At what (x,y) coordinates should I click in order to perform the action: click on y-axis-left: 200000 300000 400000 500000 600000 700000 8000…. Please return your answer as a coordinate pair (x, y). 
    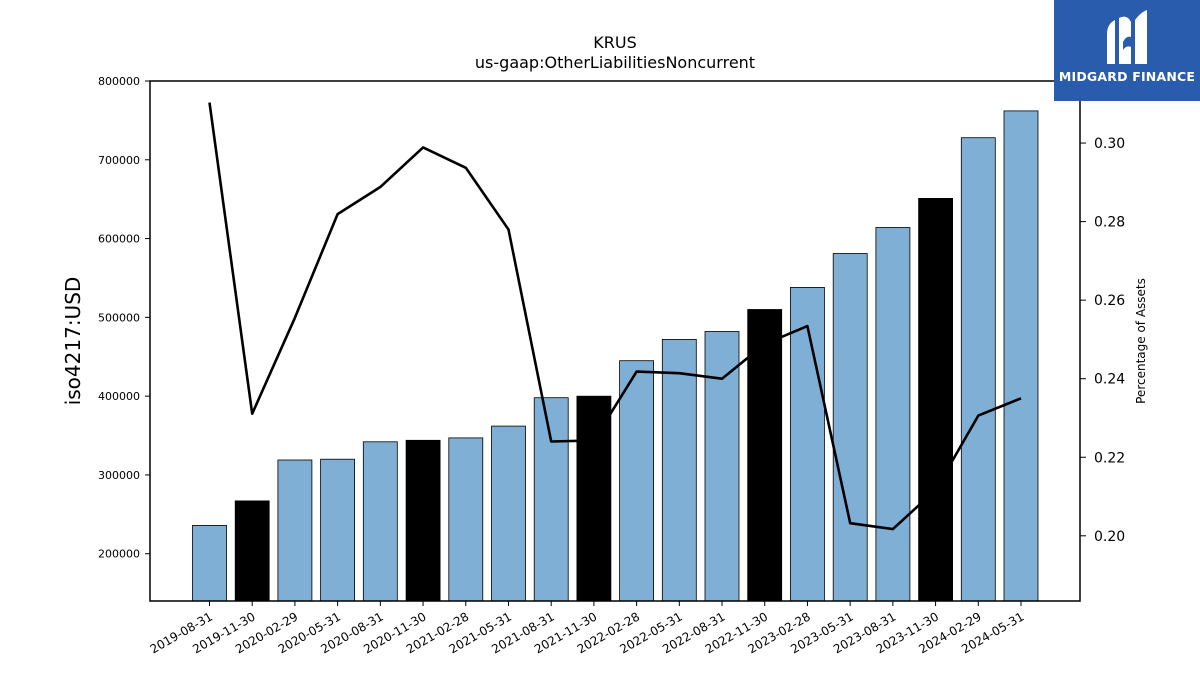
    Looking at the image, I should click on (124, 318).